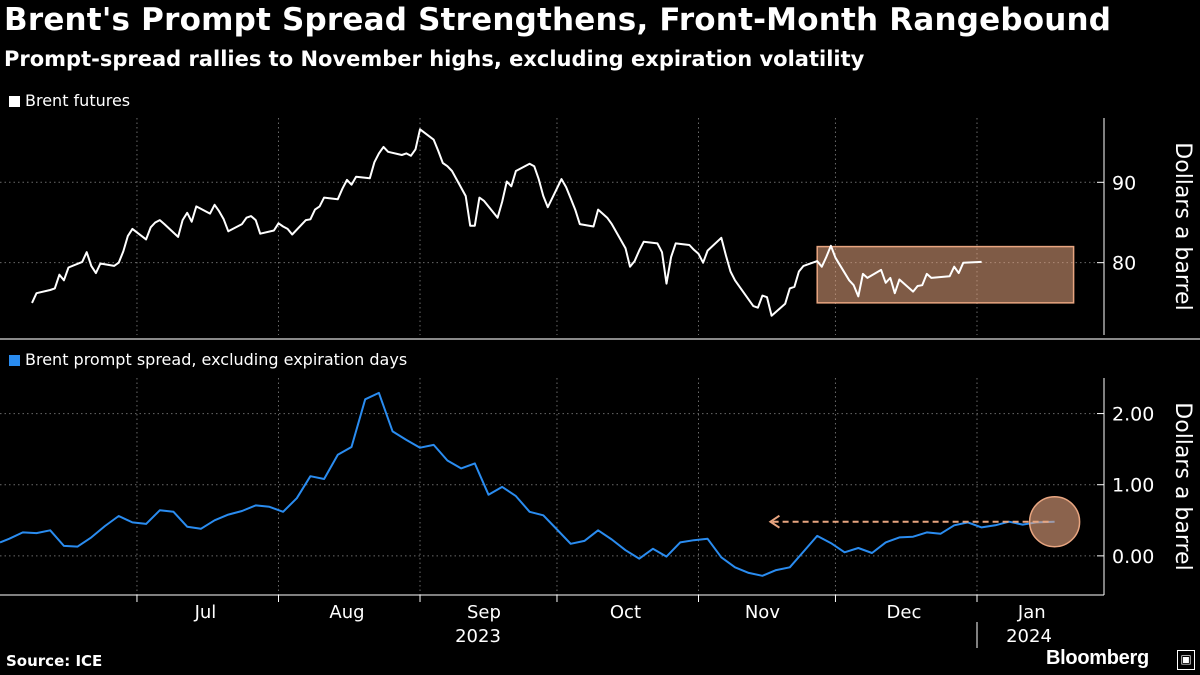 The height and width of the screenshot is (675, 1200). What do you see at coordinates (774, 521) in the screenshot?
I see `arrow-head` at bounding box center [774, 521].